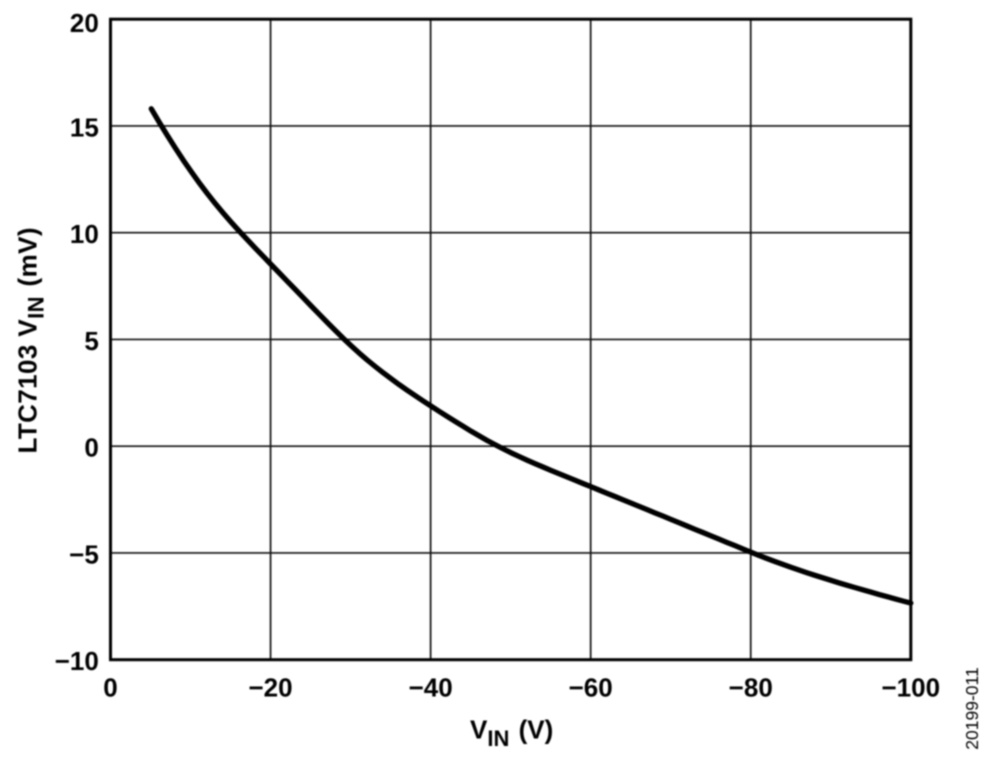 Image resolution: width=992 pixels, height=767 pixels. I want to click on svg-text: −100, so click(911, 687).